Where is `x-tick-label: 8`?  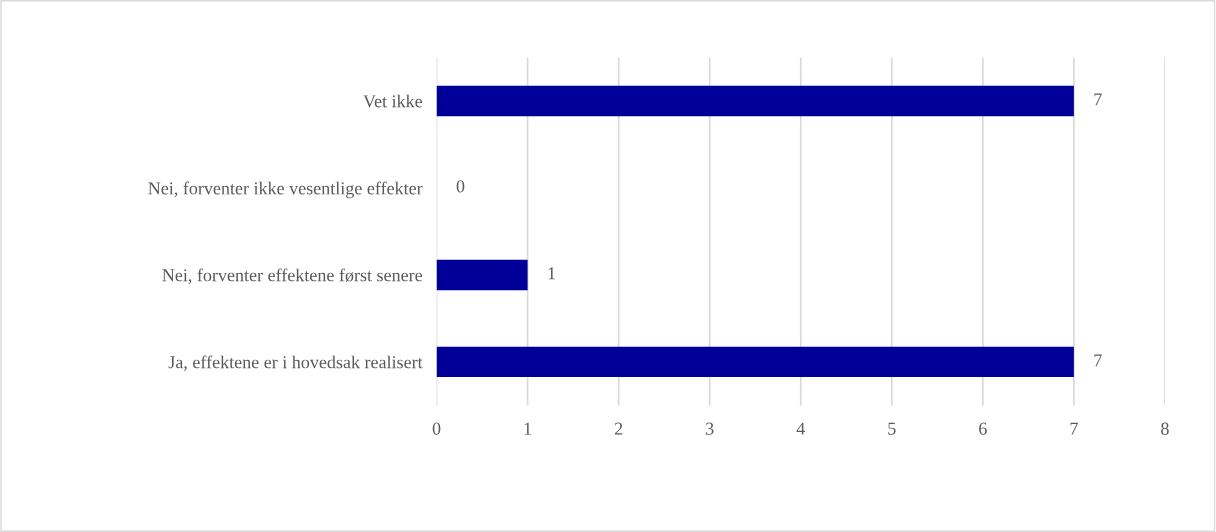 x-tick-label: 8 is located at coordinates (1165, 428).